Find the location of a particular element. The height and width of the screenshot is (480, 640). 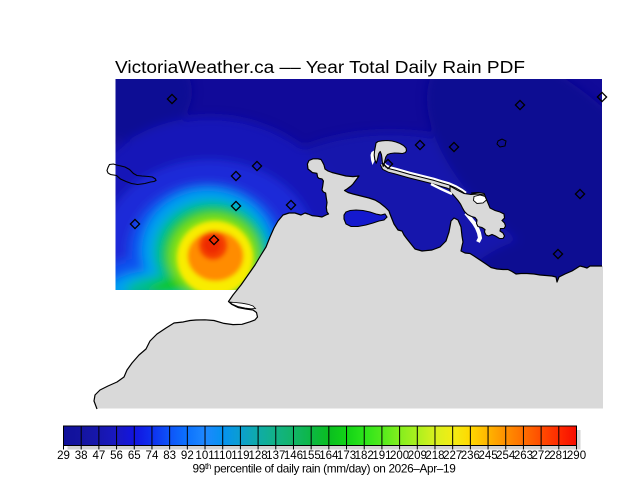

svg-text: 155 is located at coordinates (311, 456).